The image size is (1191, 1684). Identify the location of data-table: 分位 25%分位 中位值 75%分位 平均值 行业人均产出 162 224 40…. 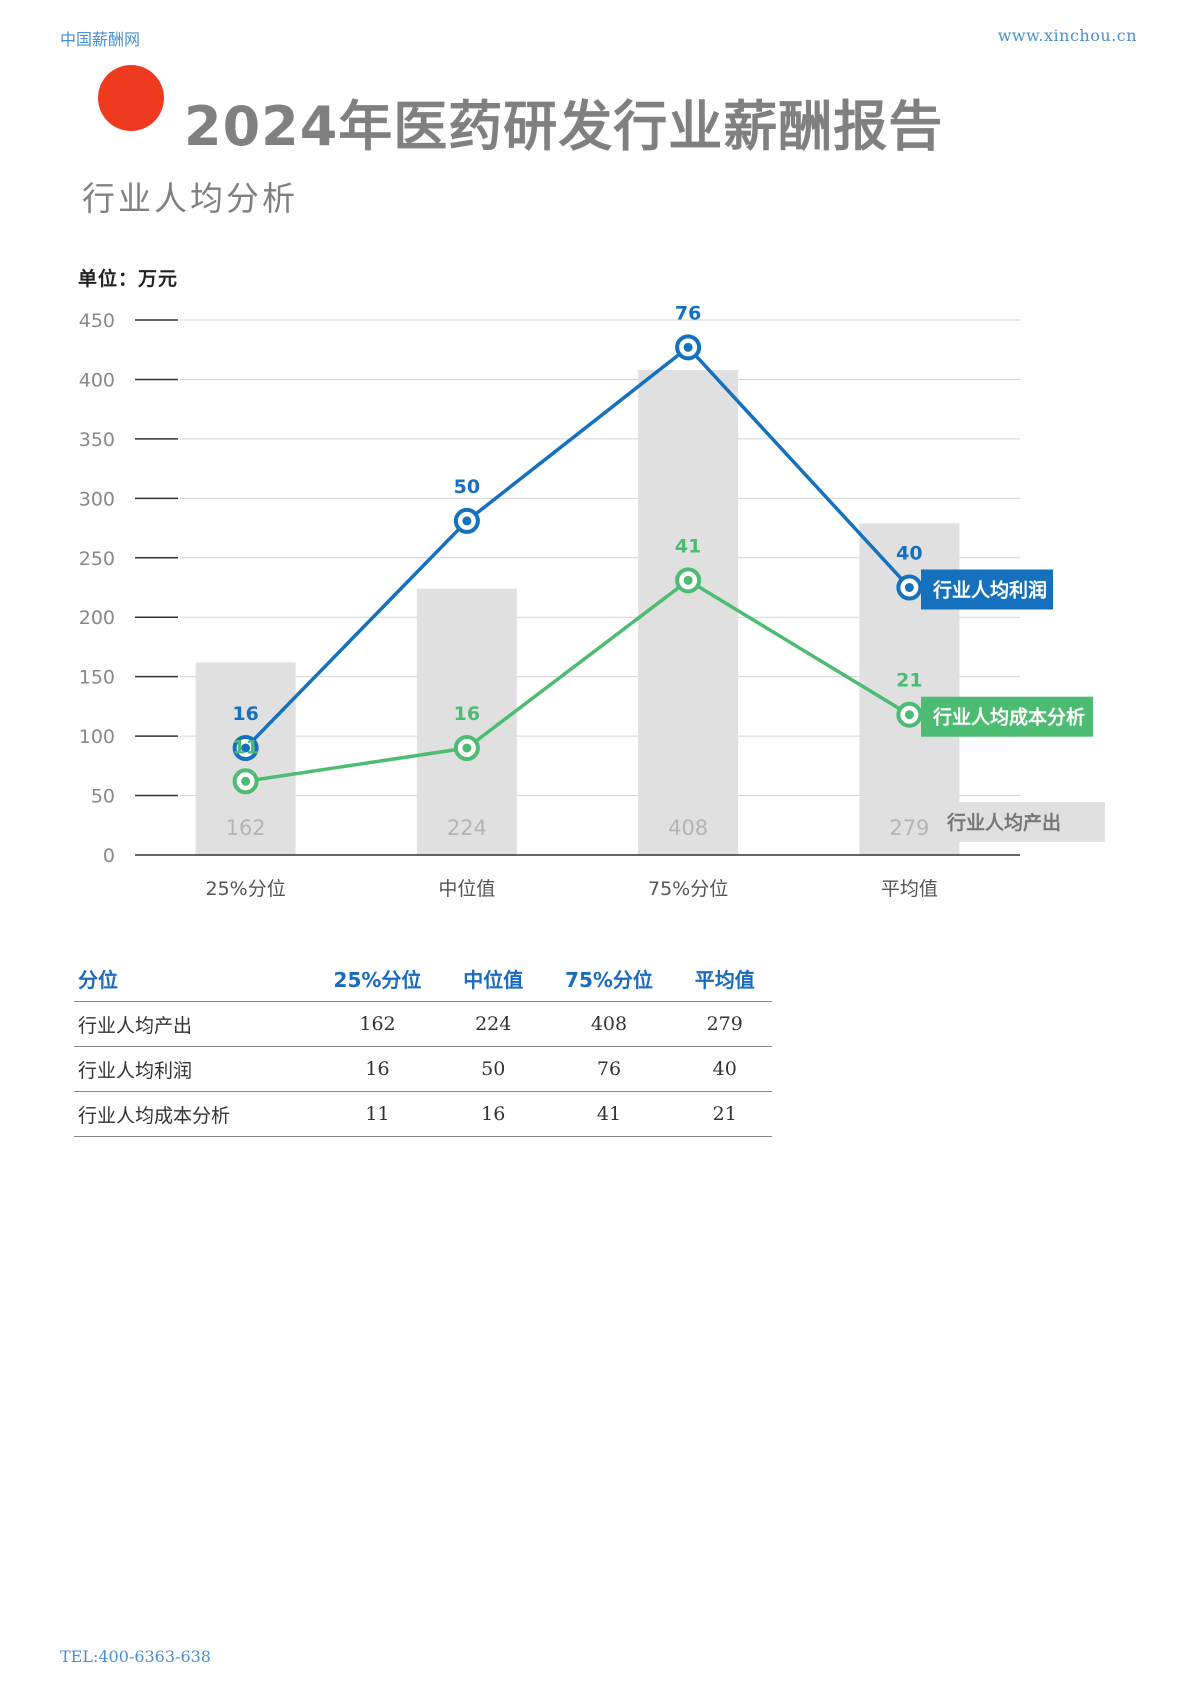
(423, 1046).